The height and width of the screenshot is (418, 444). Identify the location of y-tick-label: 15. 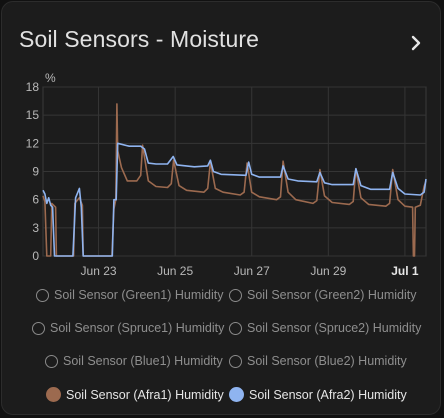
(33, 115).